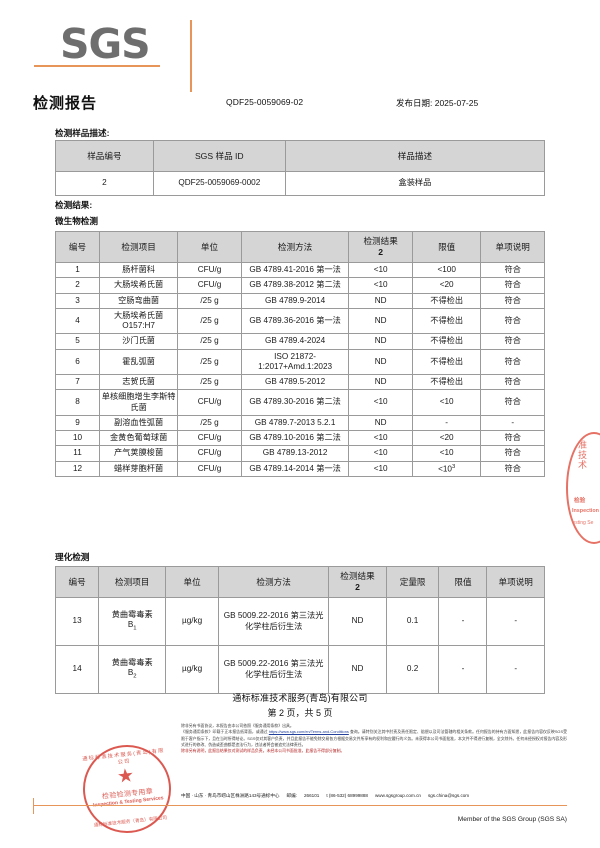 This screenshot has width=600, height=848. What do you see at coordinates (225, 732) in the screenshot?
I see `fineprint-line-2-pre: 《服务通用条款》印载于正本报告纸背面，或通过` at bounding box center [225, 732].